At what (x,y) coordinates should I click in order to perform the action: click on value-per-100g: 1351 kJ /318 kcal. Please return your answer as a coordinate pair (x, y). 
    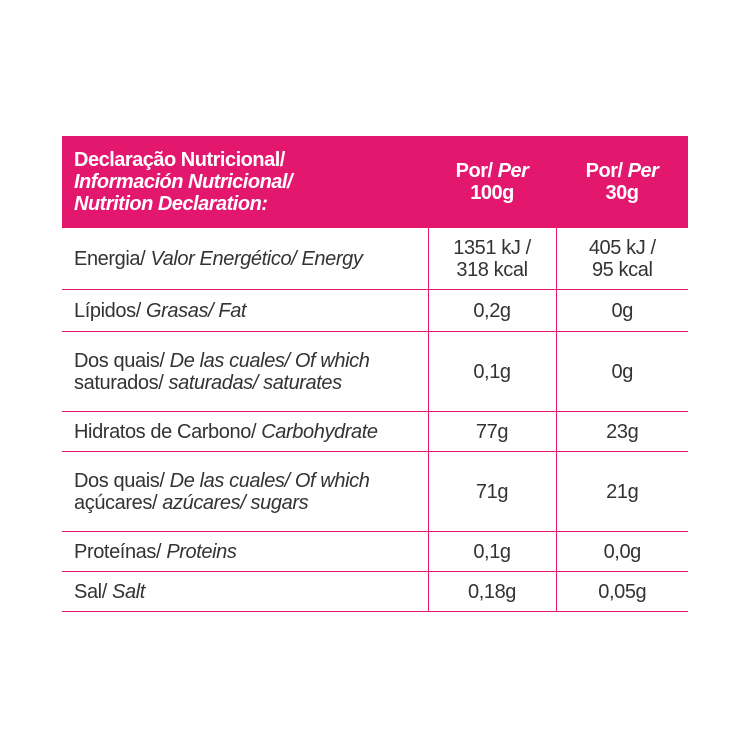
    Looking at the image, I should click on (491, 259).